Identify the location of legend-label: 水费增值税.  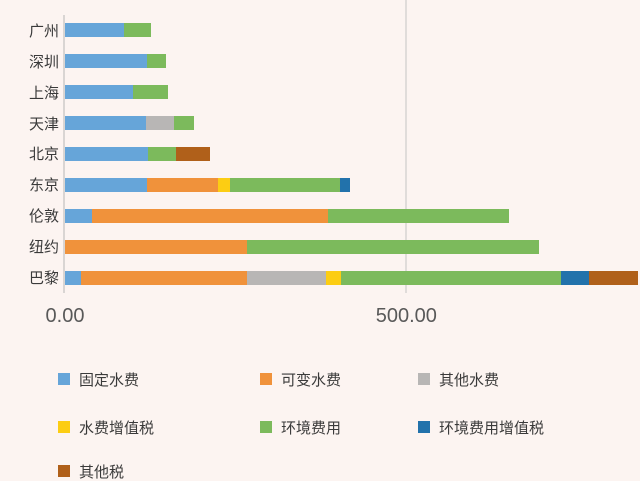
(117, 428).